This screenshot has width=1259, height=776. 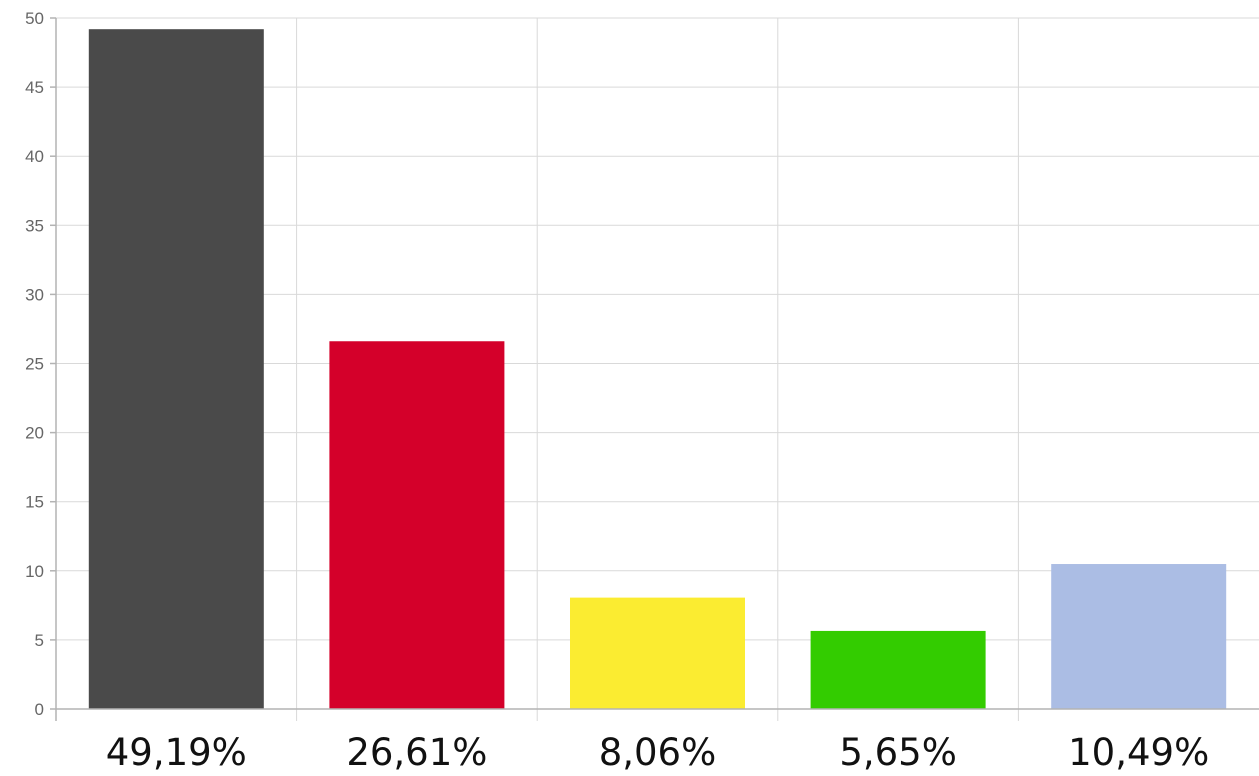 I want to click on x-tick-label-2: 26,61%, so click(x=416, y=752).